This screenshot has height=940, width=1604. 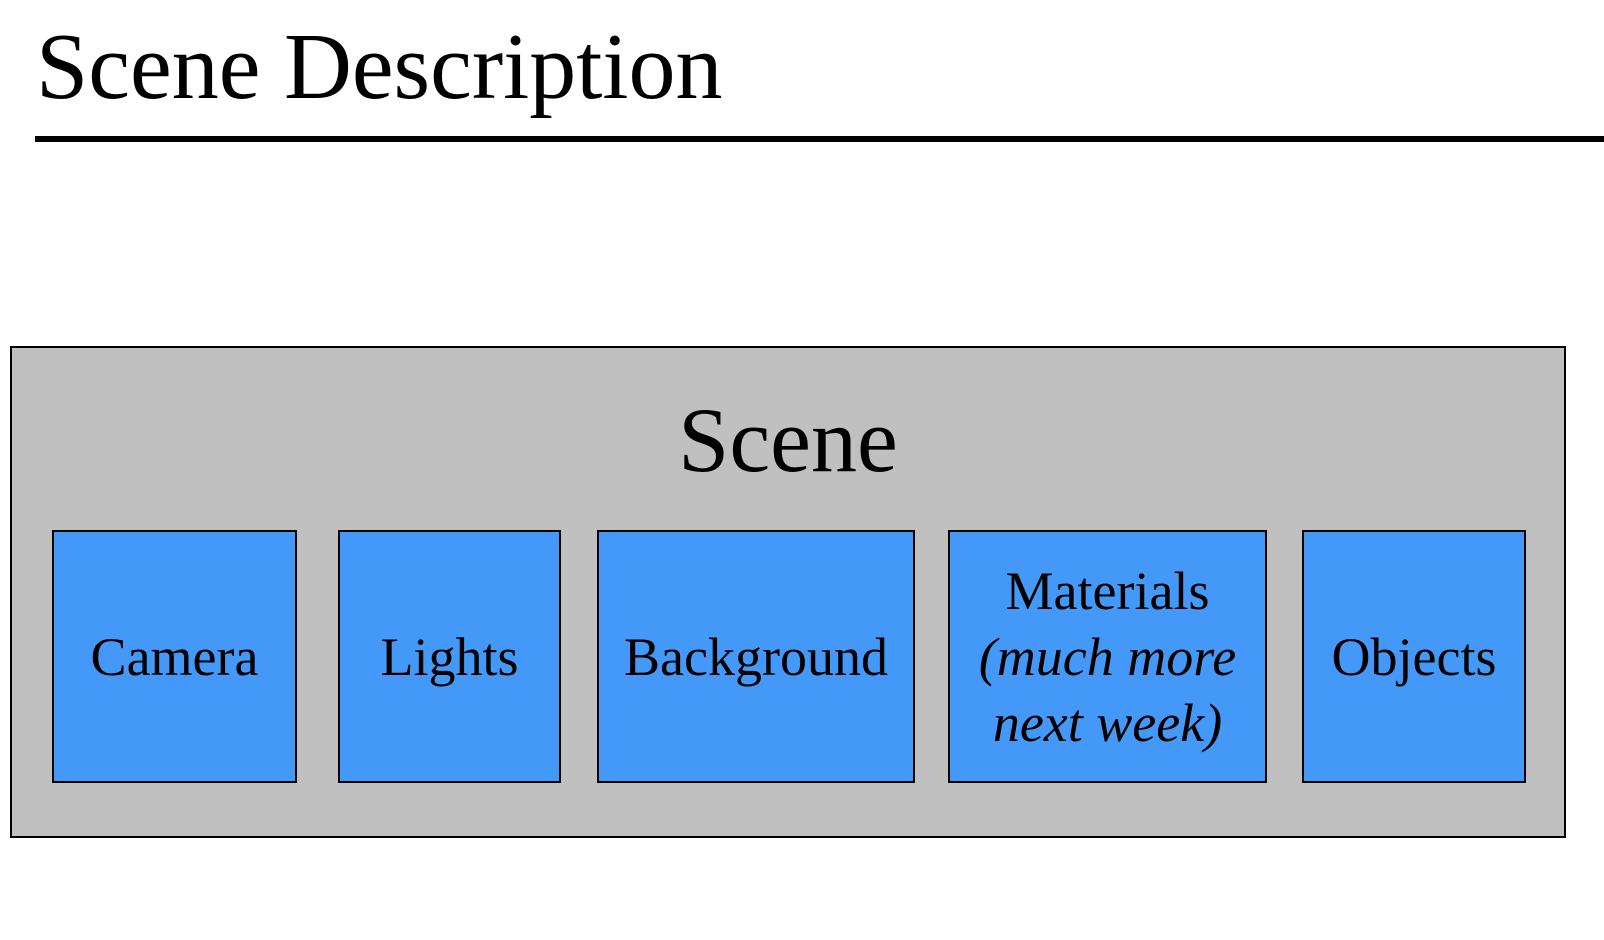 I want to click on camera-box: Camera, so click(x=174, y=656).